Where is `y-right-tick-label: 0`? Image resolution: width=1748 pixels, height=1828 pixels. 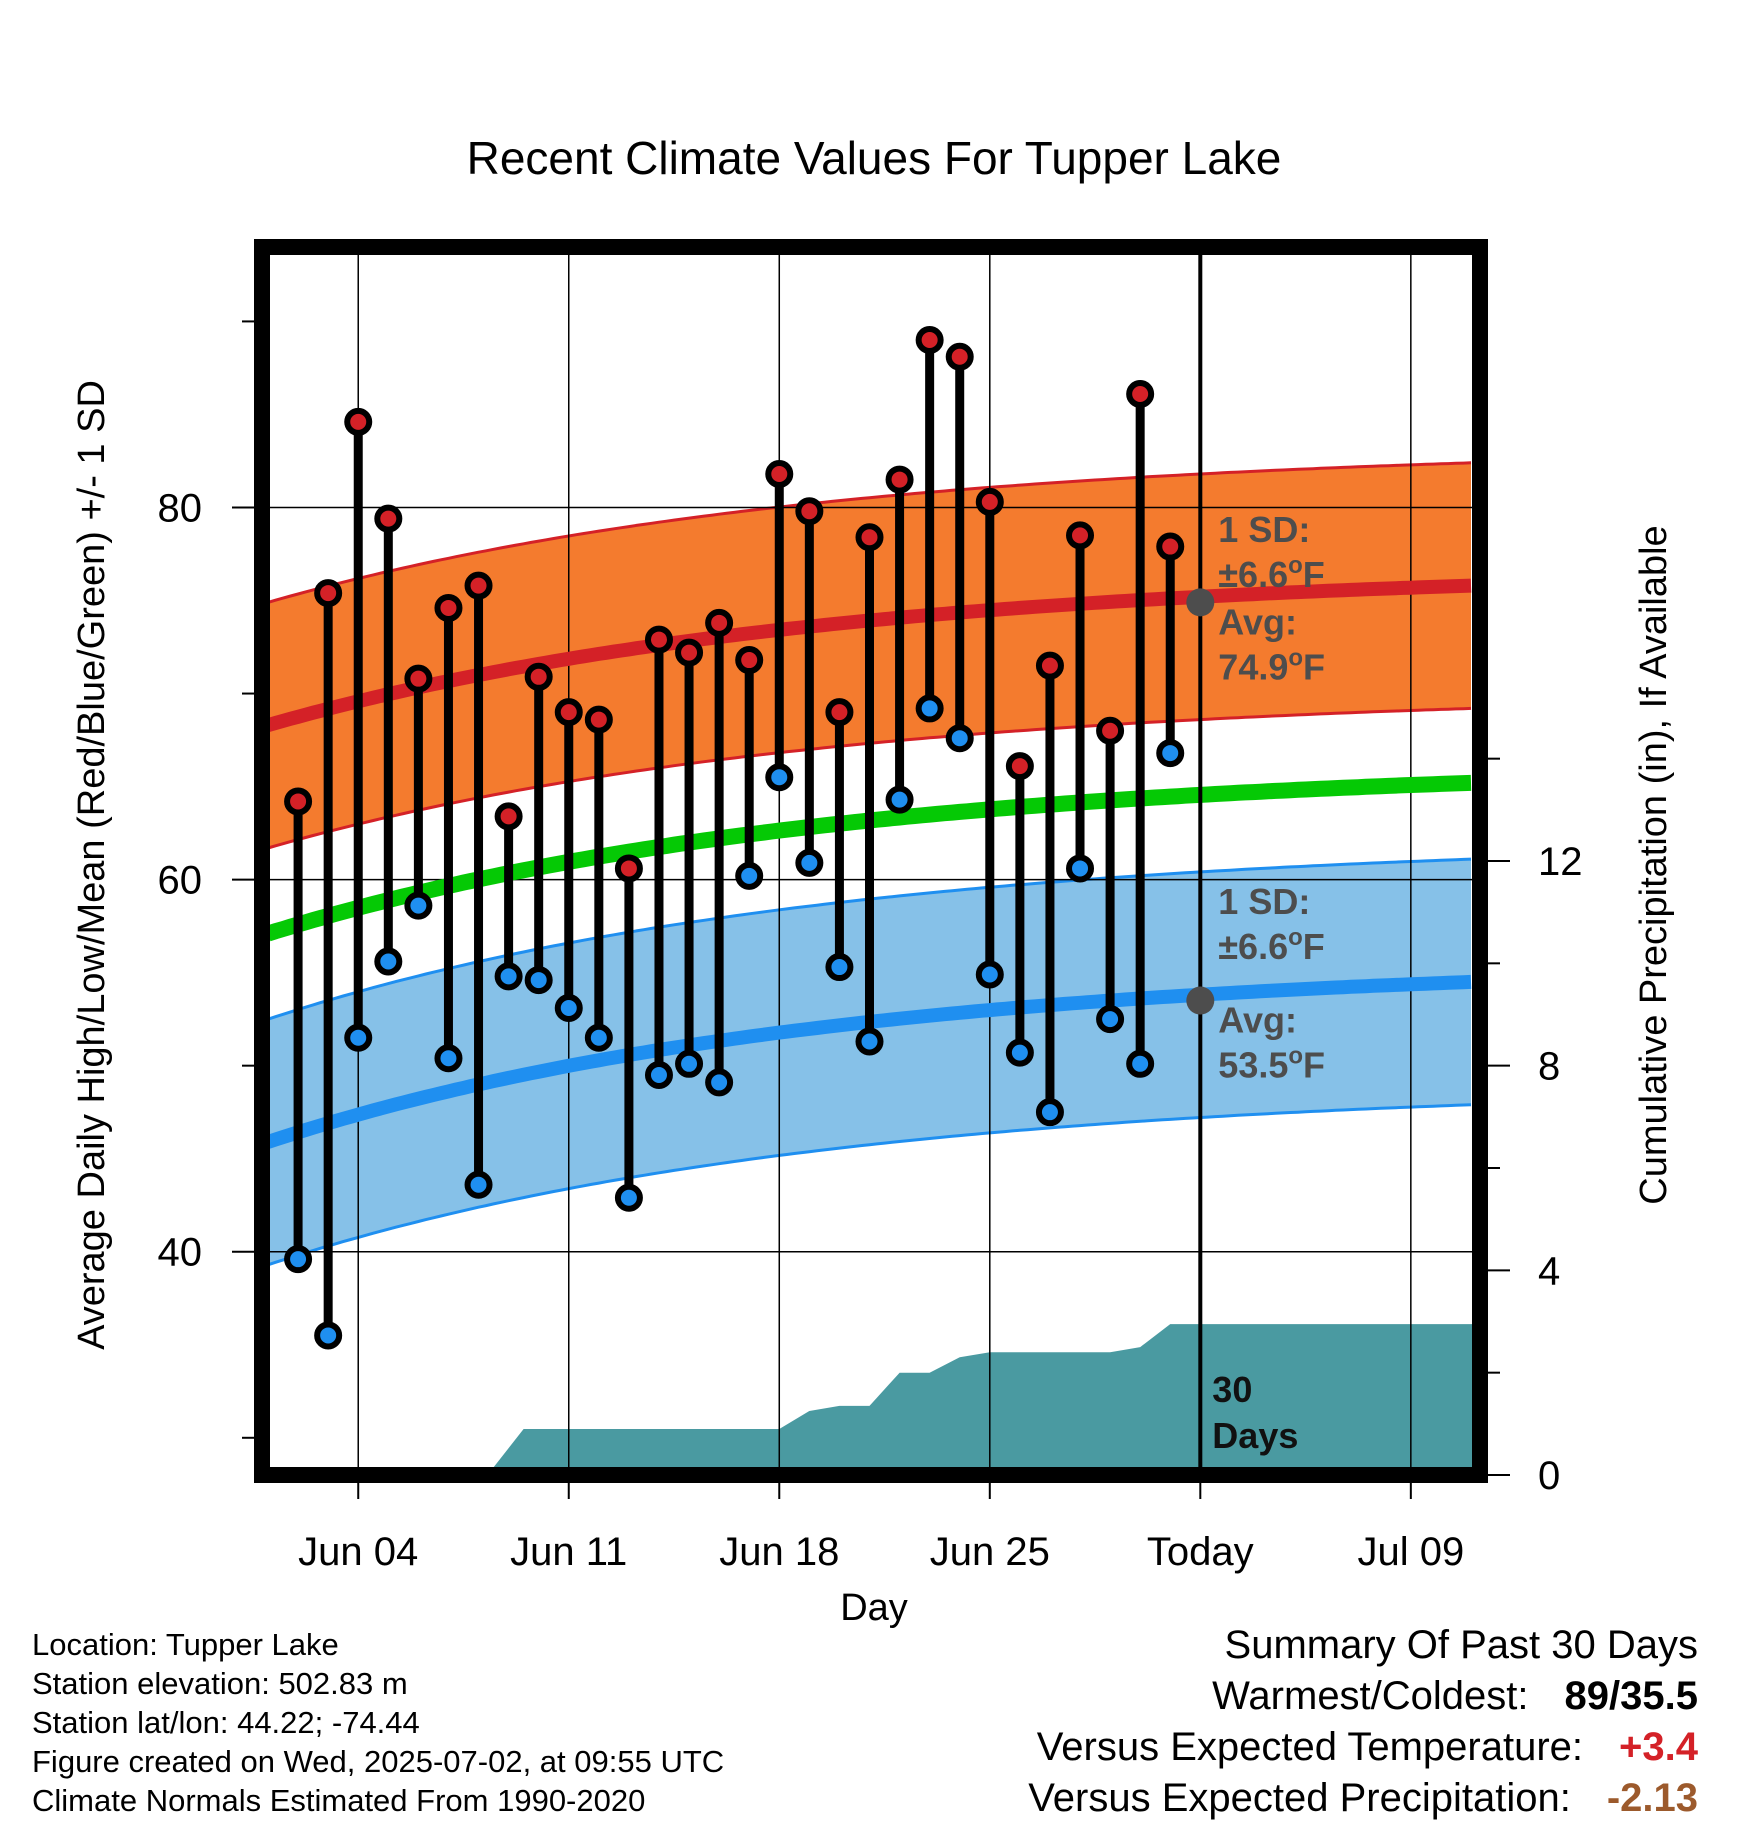
y-right-tick-label: 0 is located at coordinates (1549, 1476).